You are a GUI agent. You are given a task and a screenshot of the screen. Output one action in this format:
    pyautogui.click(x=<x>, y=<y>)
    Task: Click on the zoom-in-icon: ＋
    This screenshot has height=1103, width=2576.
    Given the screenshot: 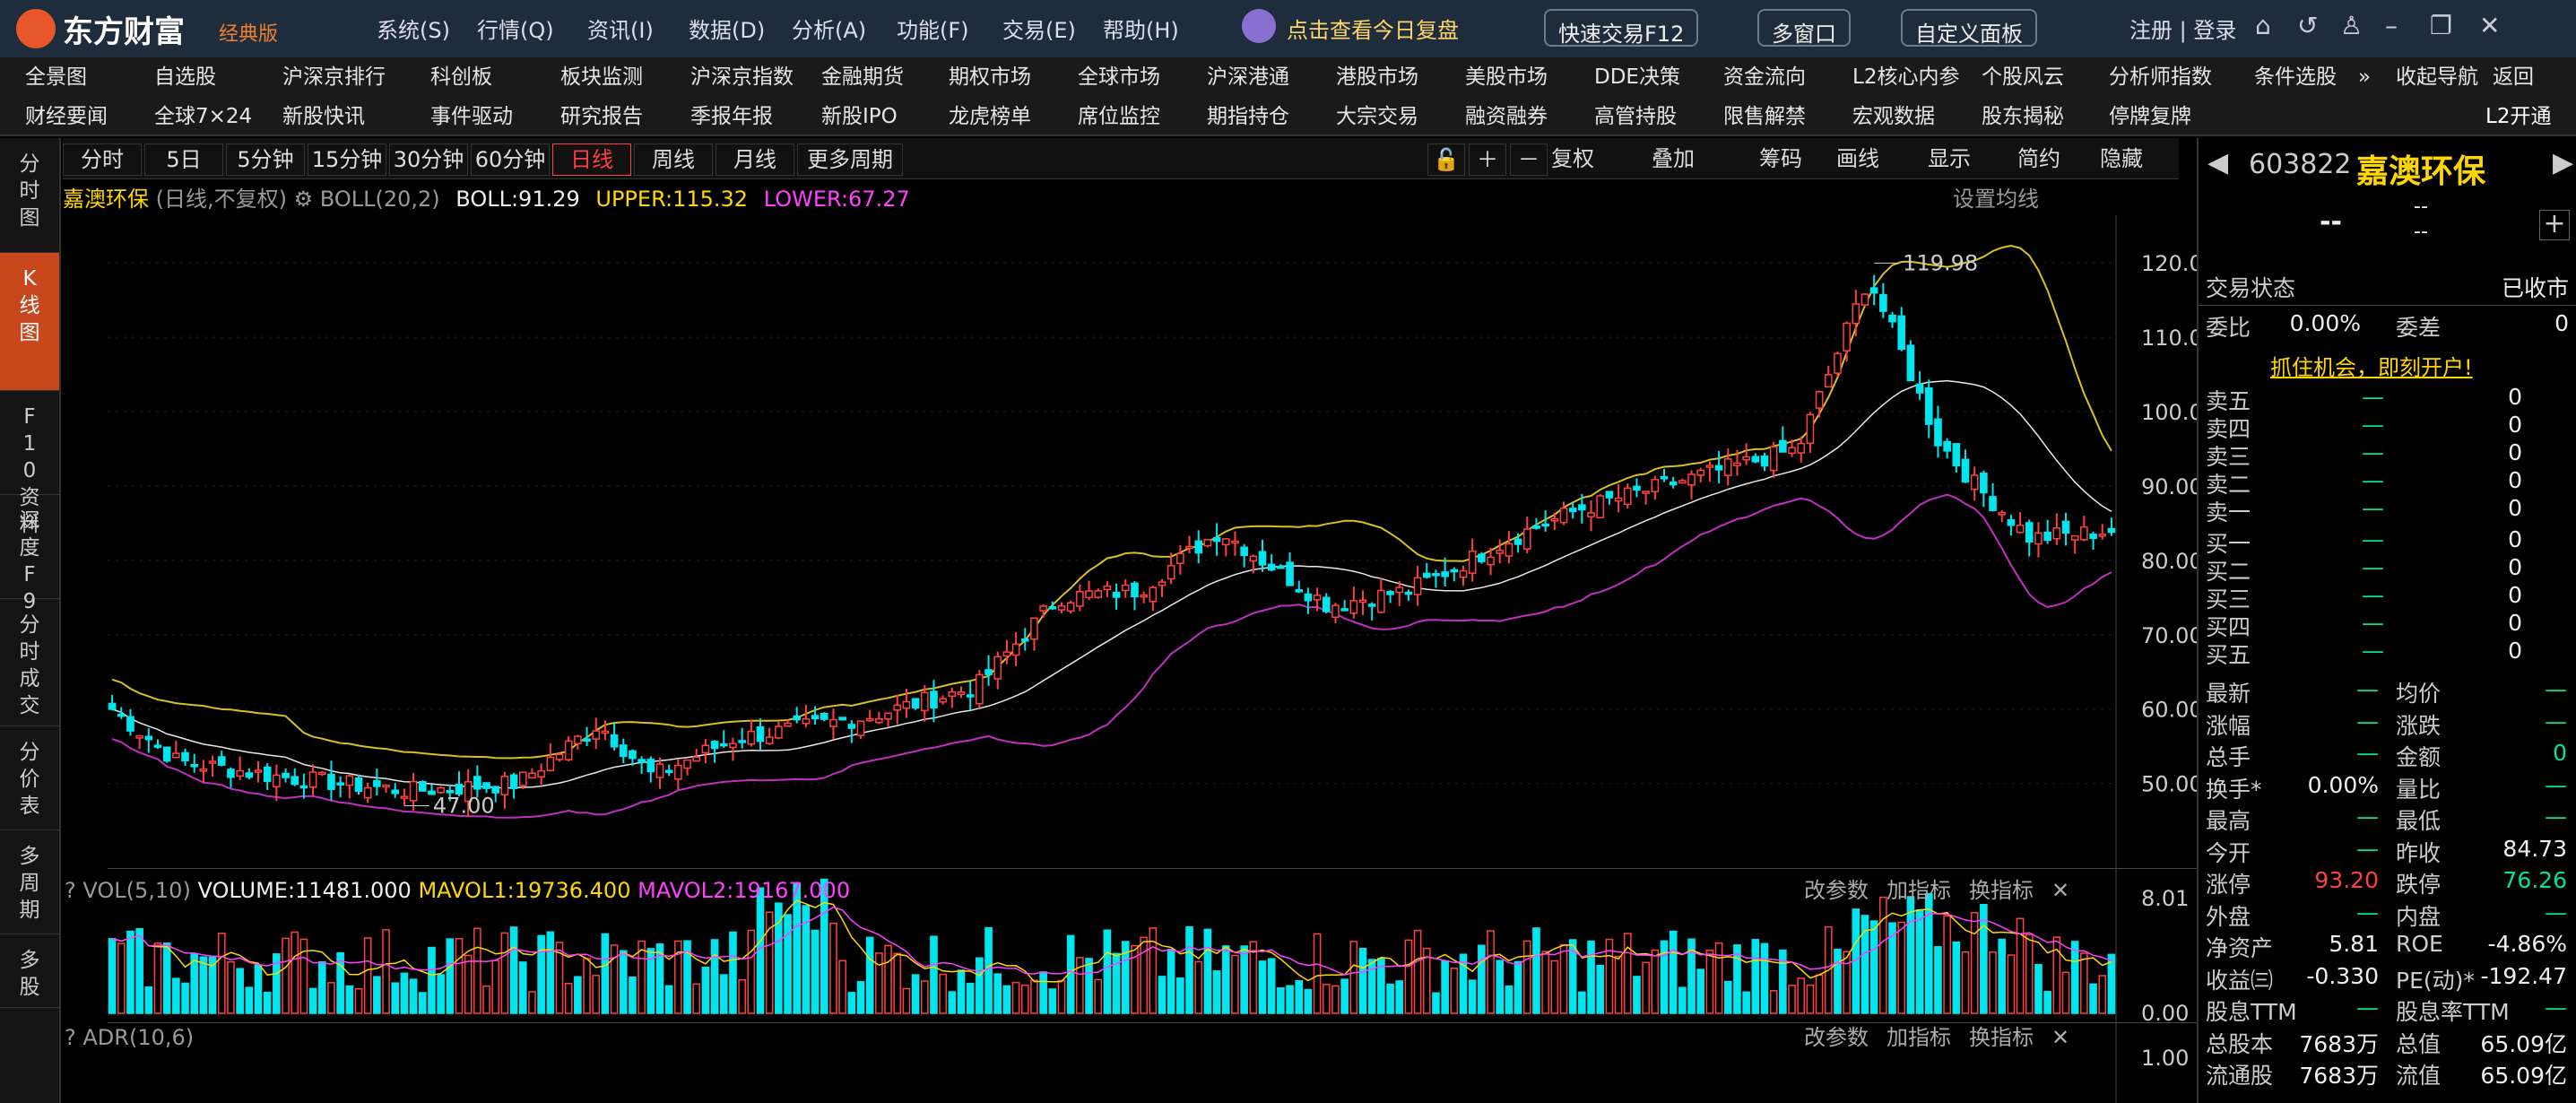 What is the action you would take?
    pyautogui.click(x=1487, y=159)
    